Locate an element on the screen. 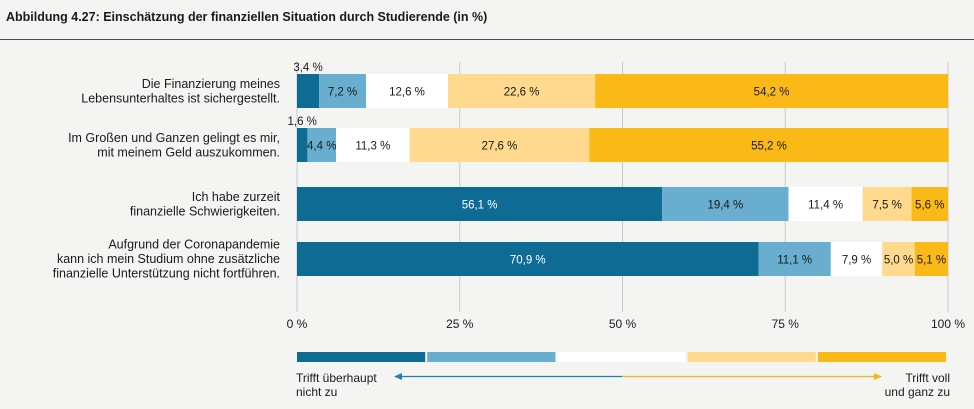  data-label: 5,1 % is located at coordinates (931, 261).